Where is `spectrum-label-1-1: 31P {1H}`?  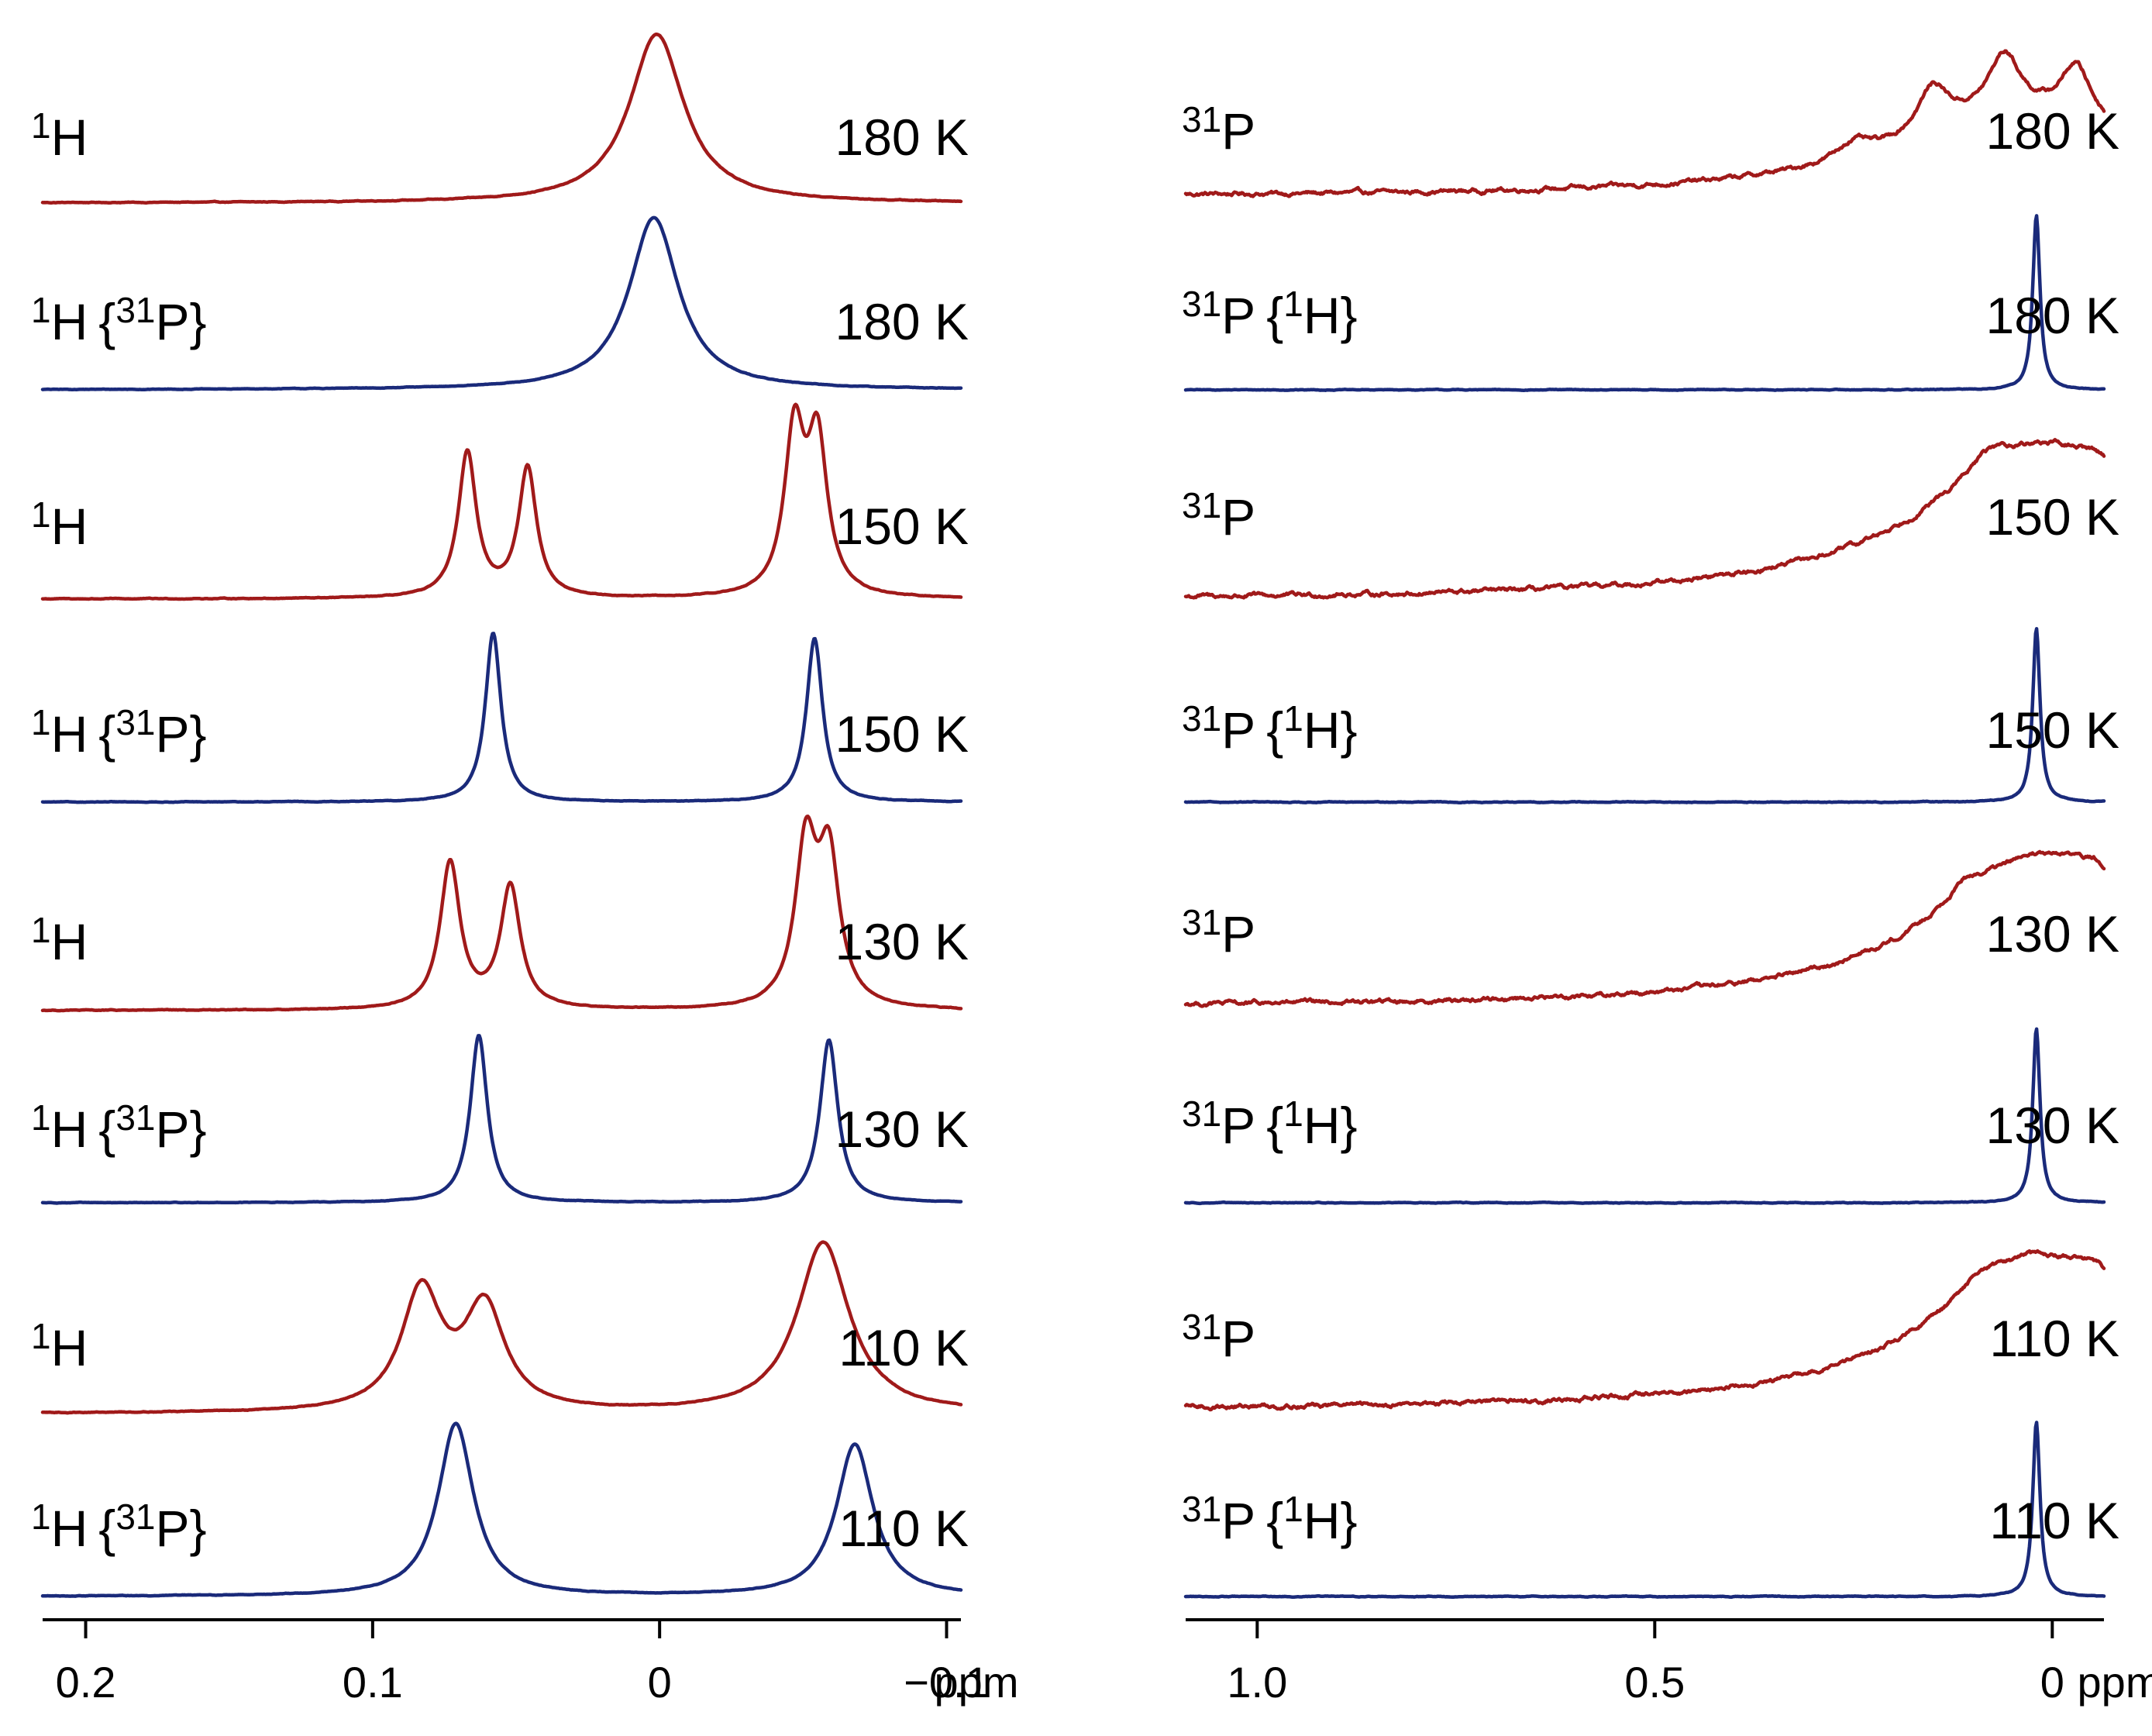
spectrum-label-1-1: 31P {1H} is located at coordinates (1270, 314).